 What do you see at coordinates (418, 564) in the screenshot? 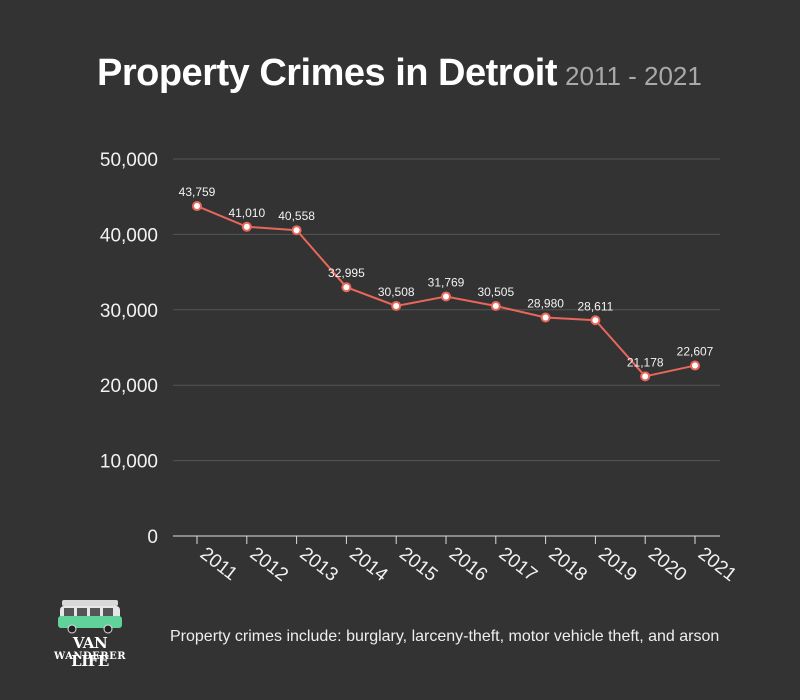
I see `x-tick-label: 2015` at bounding box center [418, 564].